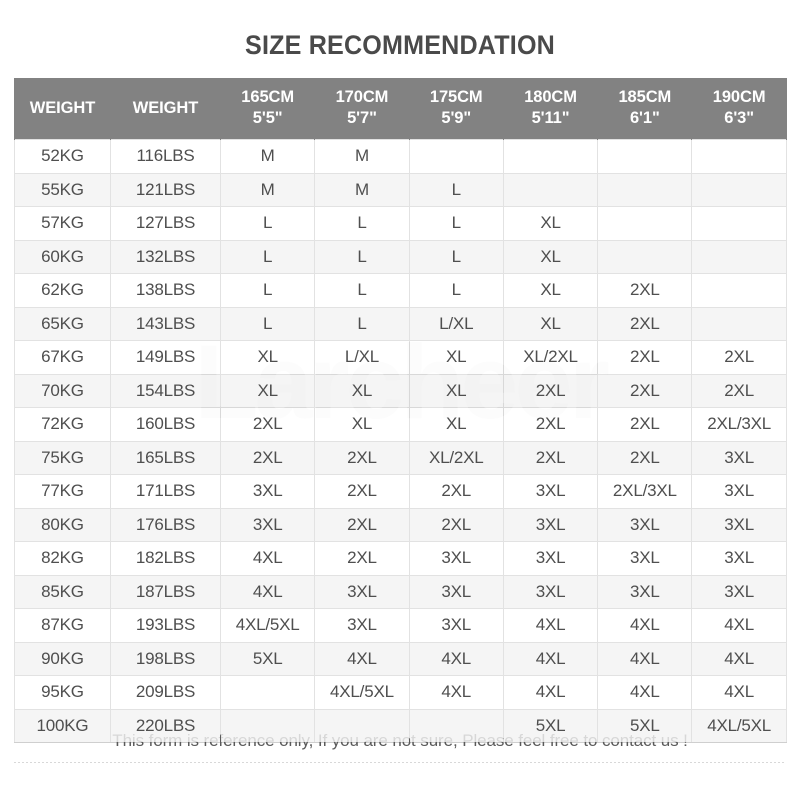 Image resolution: width=800 pixels, height=800 pixels. Describe the element at coordinates (62, 357) in the screenshot. I see `cell-weight-kg: 67KG` at that location.